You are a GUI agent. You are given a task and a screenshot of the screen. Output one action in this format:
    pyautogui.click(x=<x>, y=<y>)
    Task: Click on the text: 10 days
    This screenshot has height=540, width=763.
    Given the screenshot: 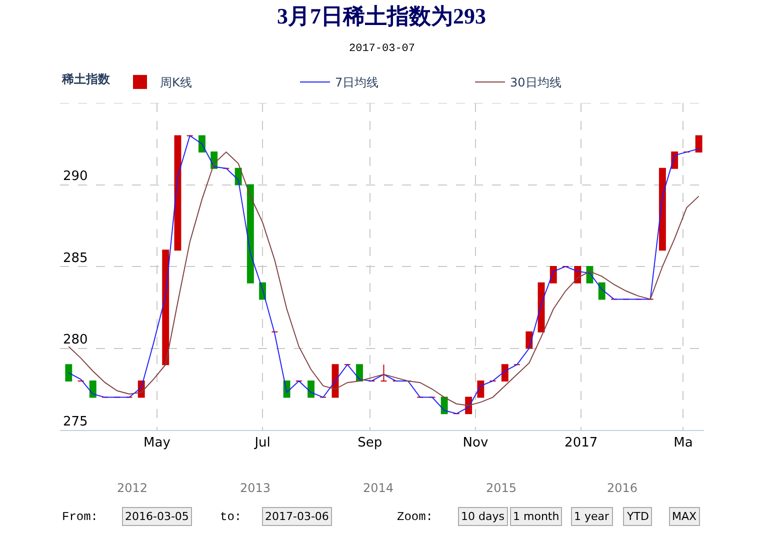 What is the action you would take?
    pyautogui.click(x=483, y=516)
    